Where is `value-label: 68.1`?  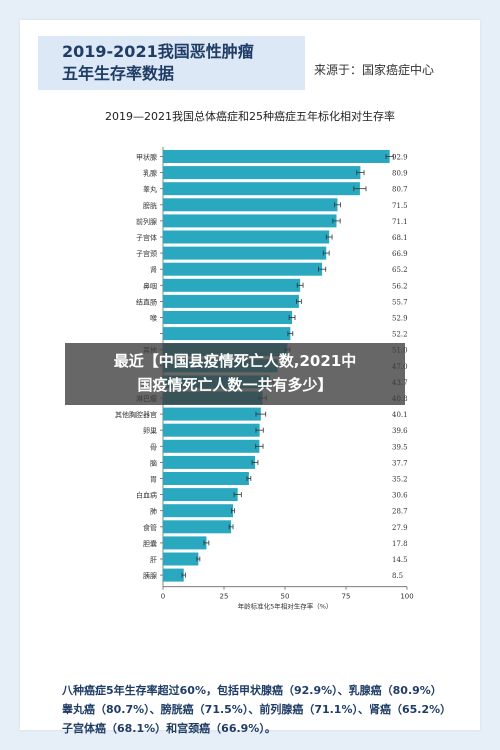 value-label: 68.1 is located at coordinates (400, 238).